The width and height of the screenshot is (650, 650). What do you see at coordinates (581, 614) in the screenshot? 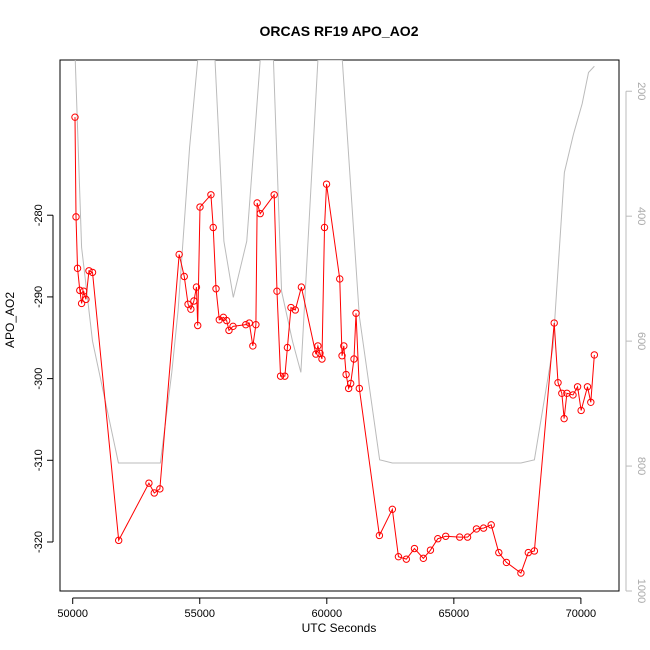
I see `x-tick-label: 70000` at bounding box center [581, 614].